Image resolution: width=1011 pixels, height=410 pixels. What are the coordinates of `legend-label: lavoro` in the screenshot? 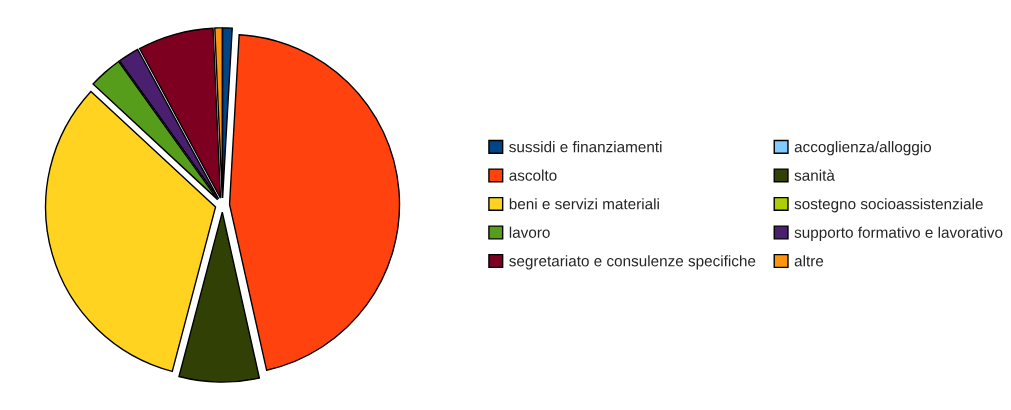 It's located at (529, 232).